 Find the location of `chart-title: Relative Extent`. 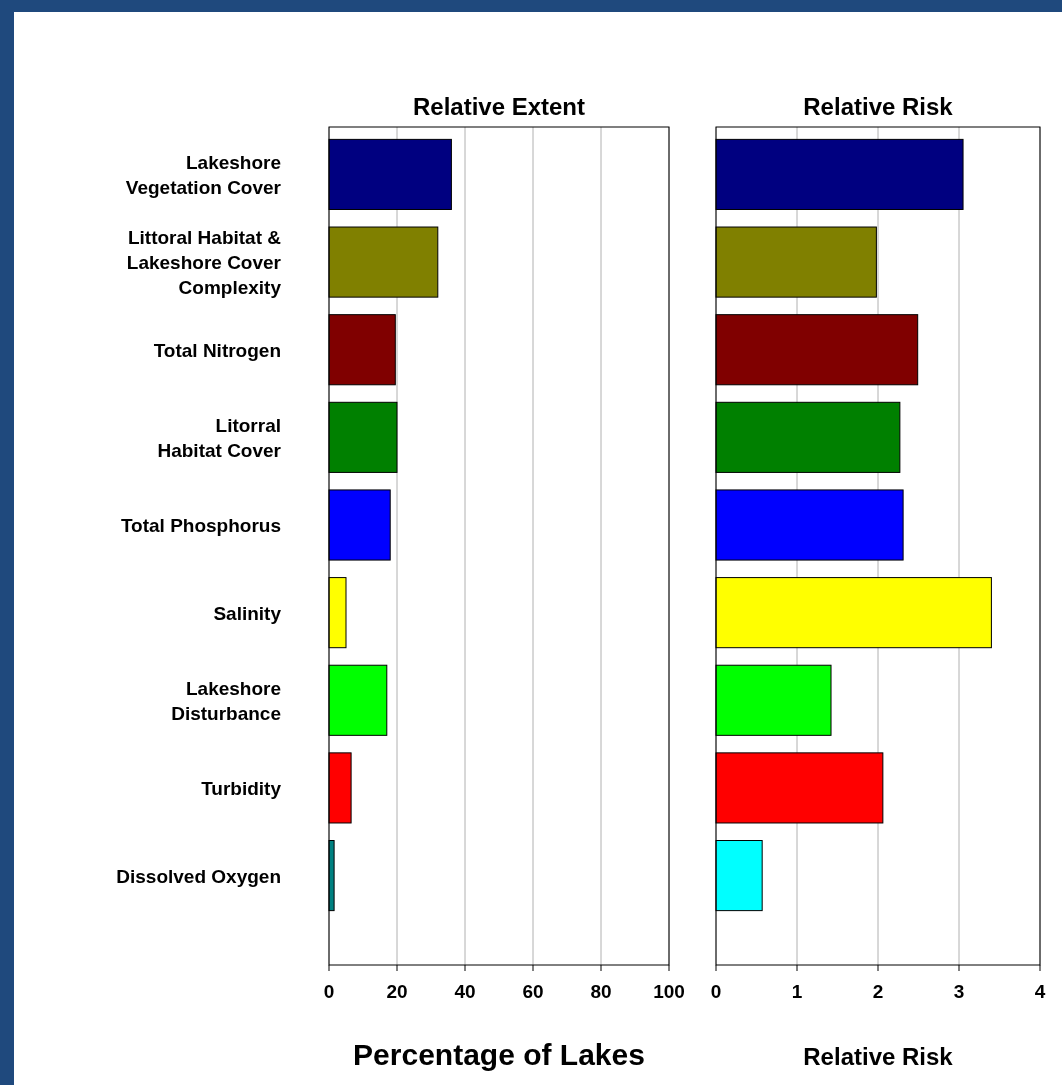

chart-title: Relative Extent is located at coordinates (499, 106).